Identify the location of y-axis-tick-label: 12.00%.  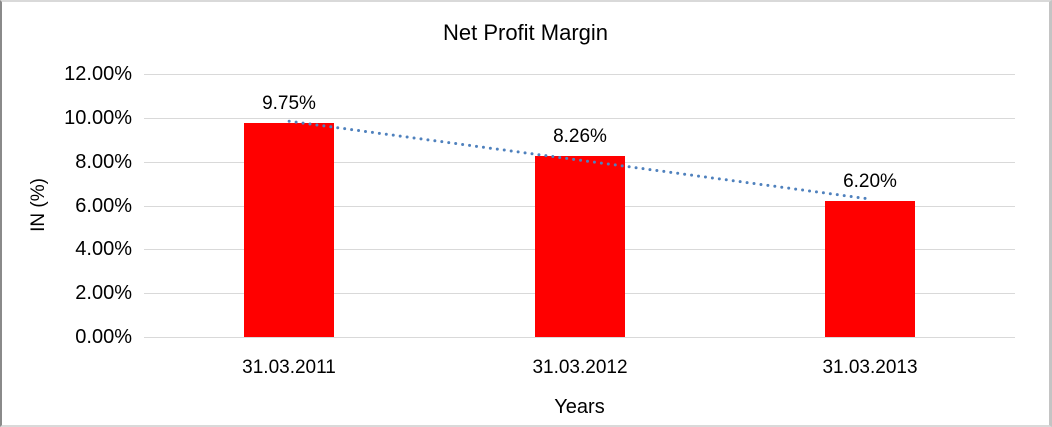
(98, 74).